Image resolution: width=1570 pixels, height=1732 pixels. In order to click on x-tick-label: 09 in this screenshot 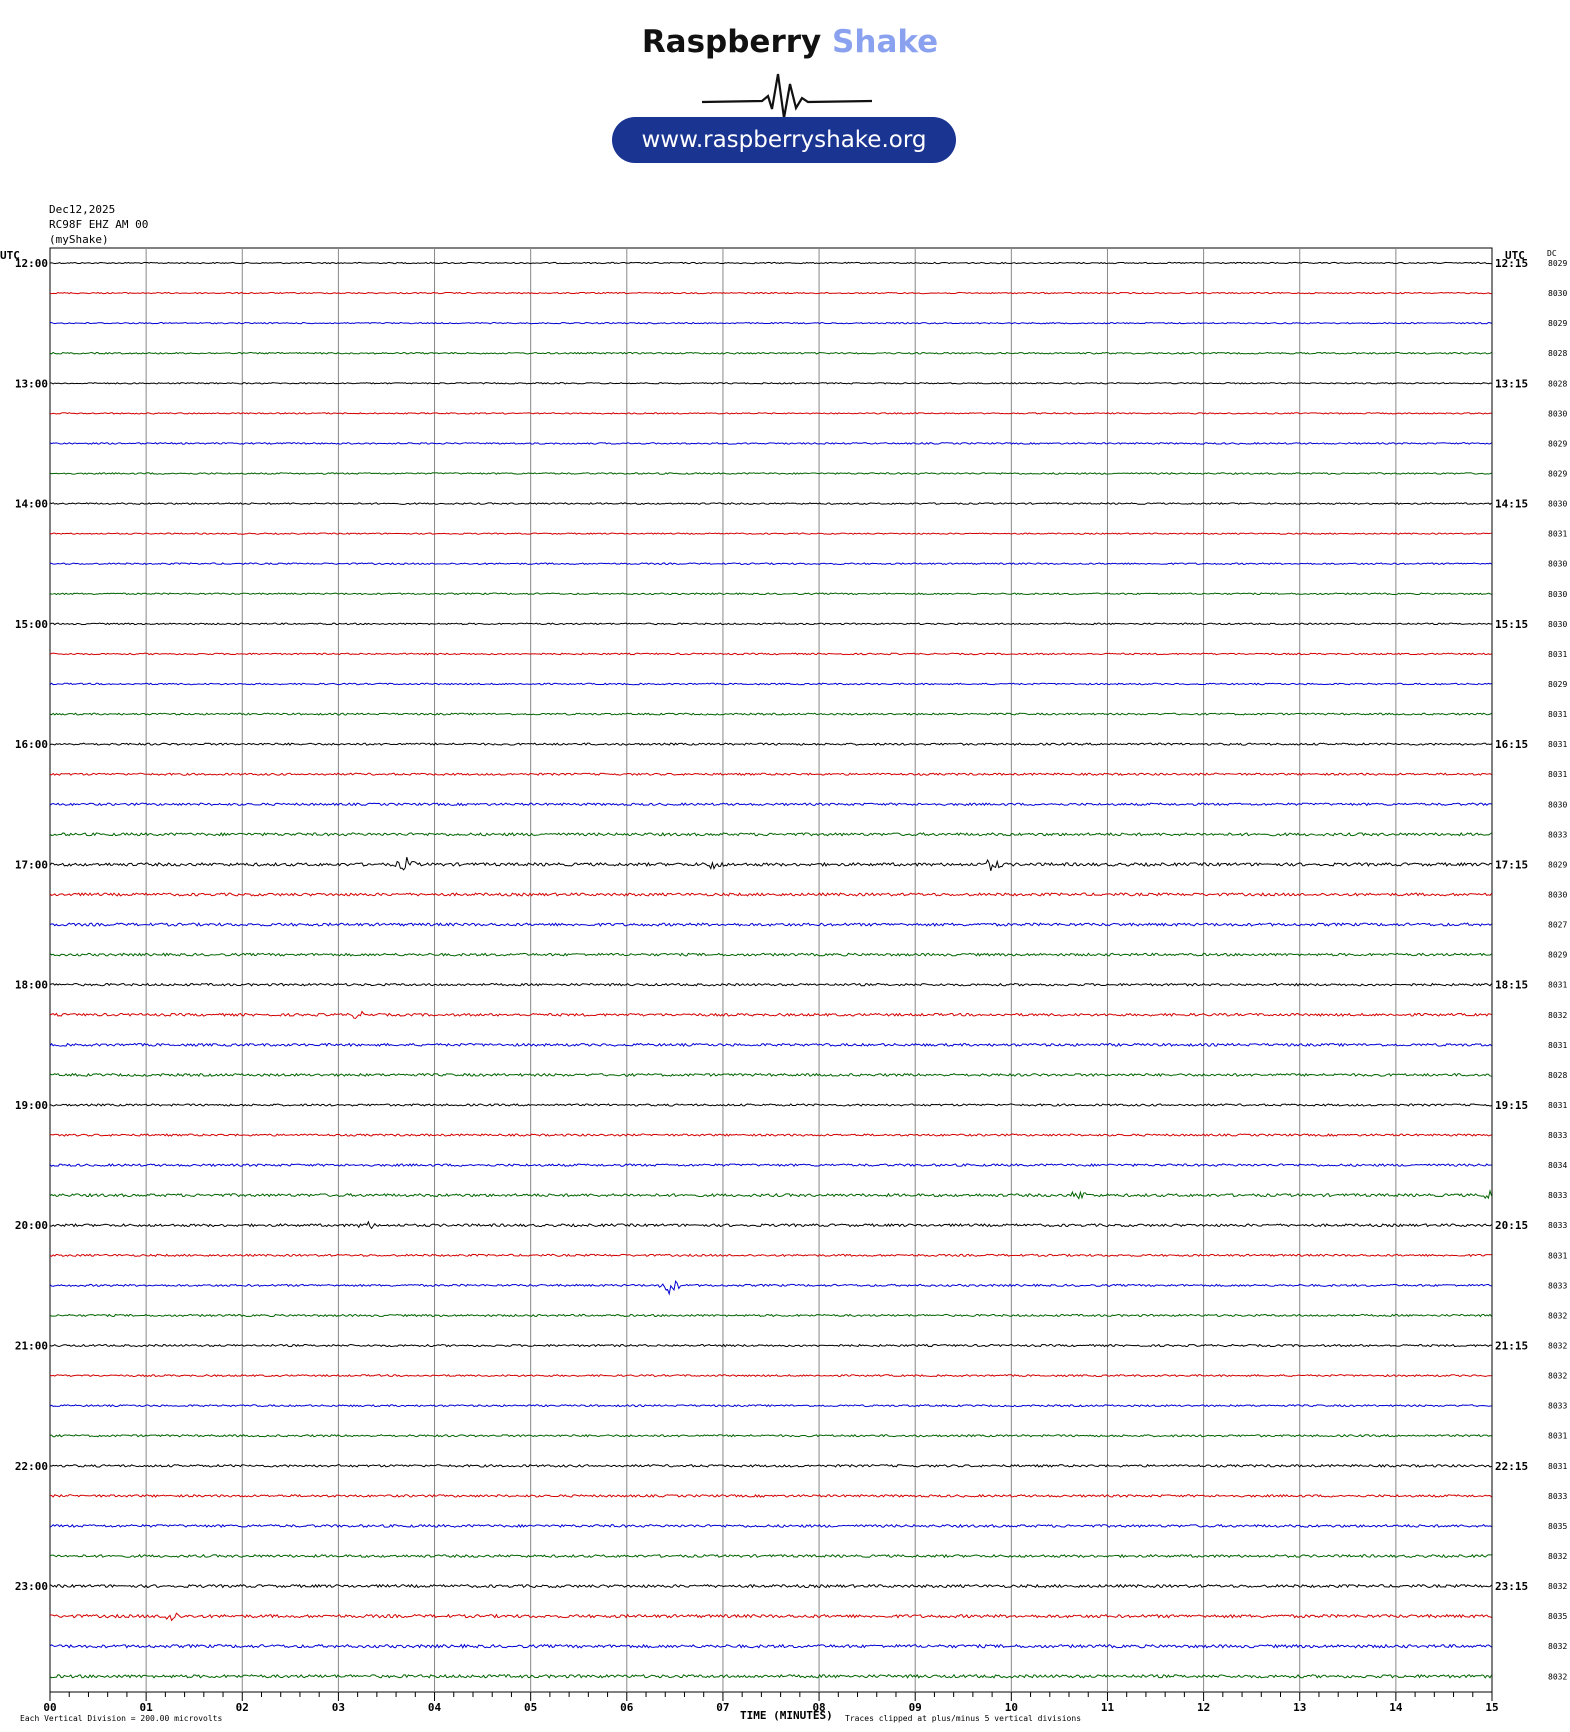, I will do `click(915, 1707)`.